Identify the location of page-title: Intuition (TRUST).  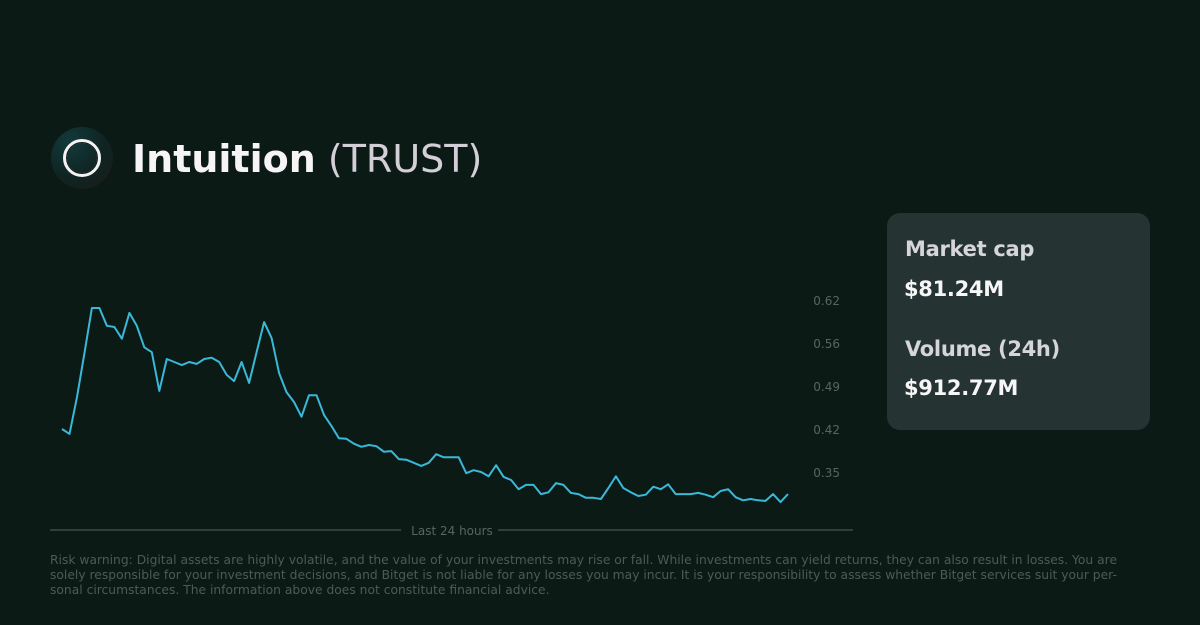
(307, 159).